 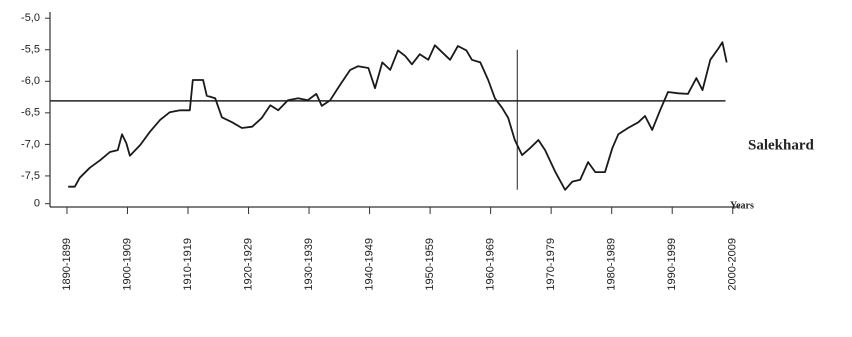 What do you see at coordinates (430, 264) in the screenshot?
I see `x-tick-label: 1950-1959` at bounding box center [430, 264].